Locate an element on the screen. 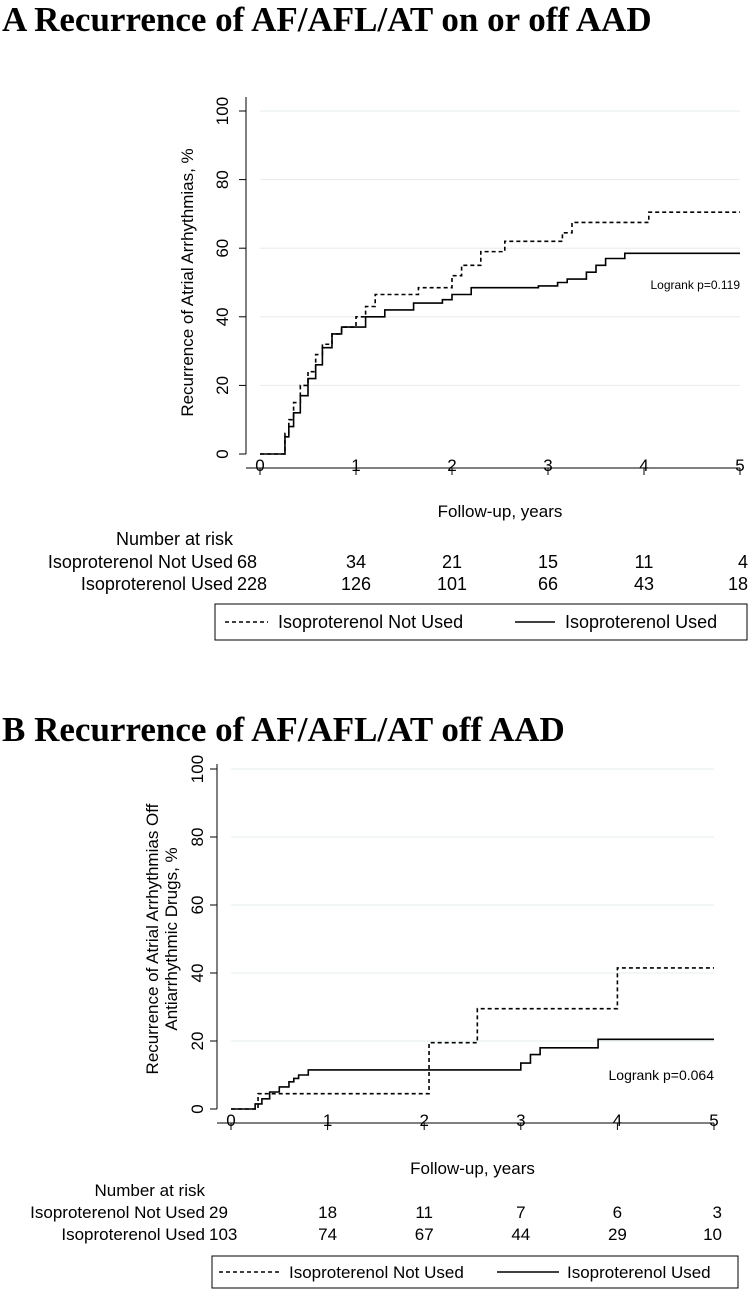 The width and height of the screenshot is (750, 1289). chart-b-risk-value: 3 is located at coordinates (717, 1212).